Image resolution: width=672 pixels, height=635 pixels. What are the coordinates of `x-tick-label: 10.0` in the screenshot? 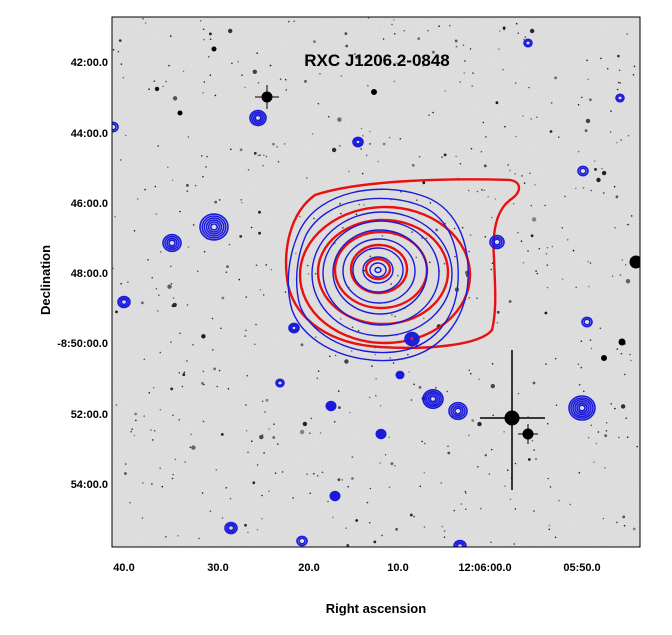 It's located at (397, 568).